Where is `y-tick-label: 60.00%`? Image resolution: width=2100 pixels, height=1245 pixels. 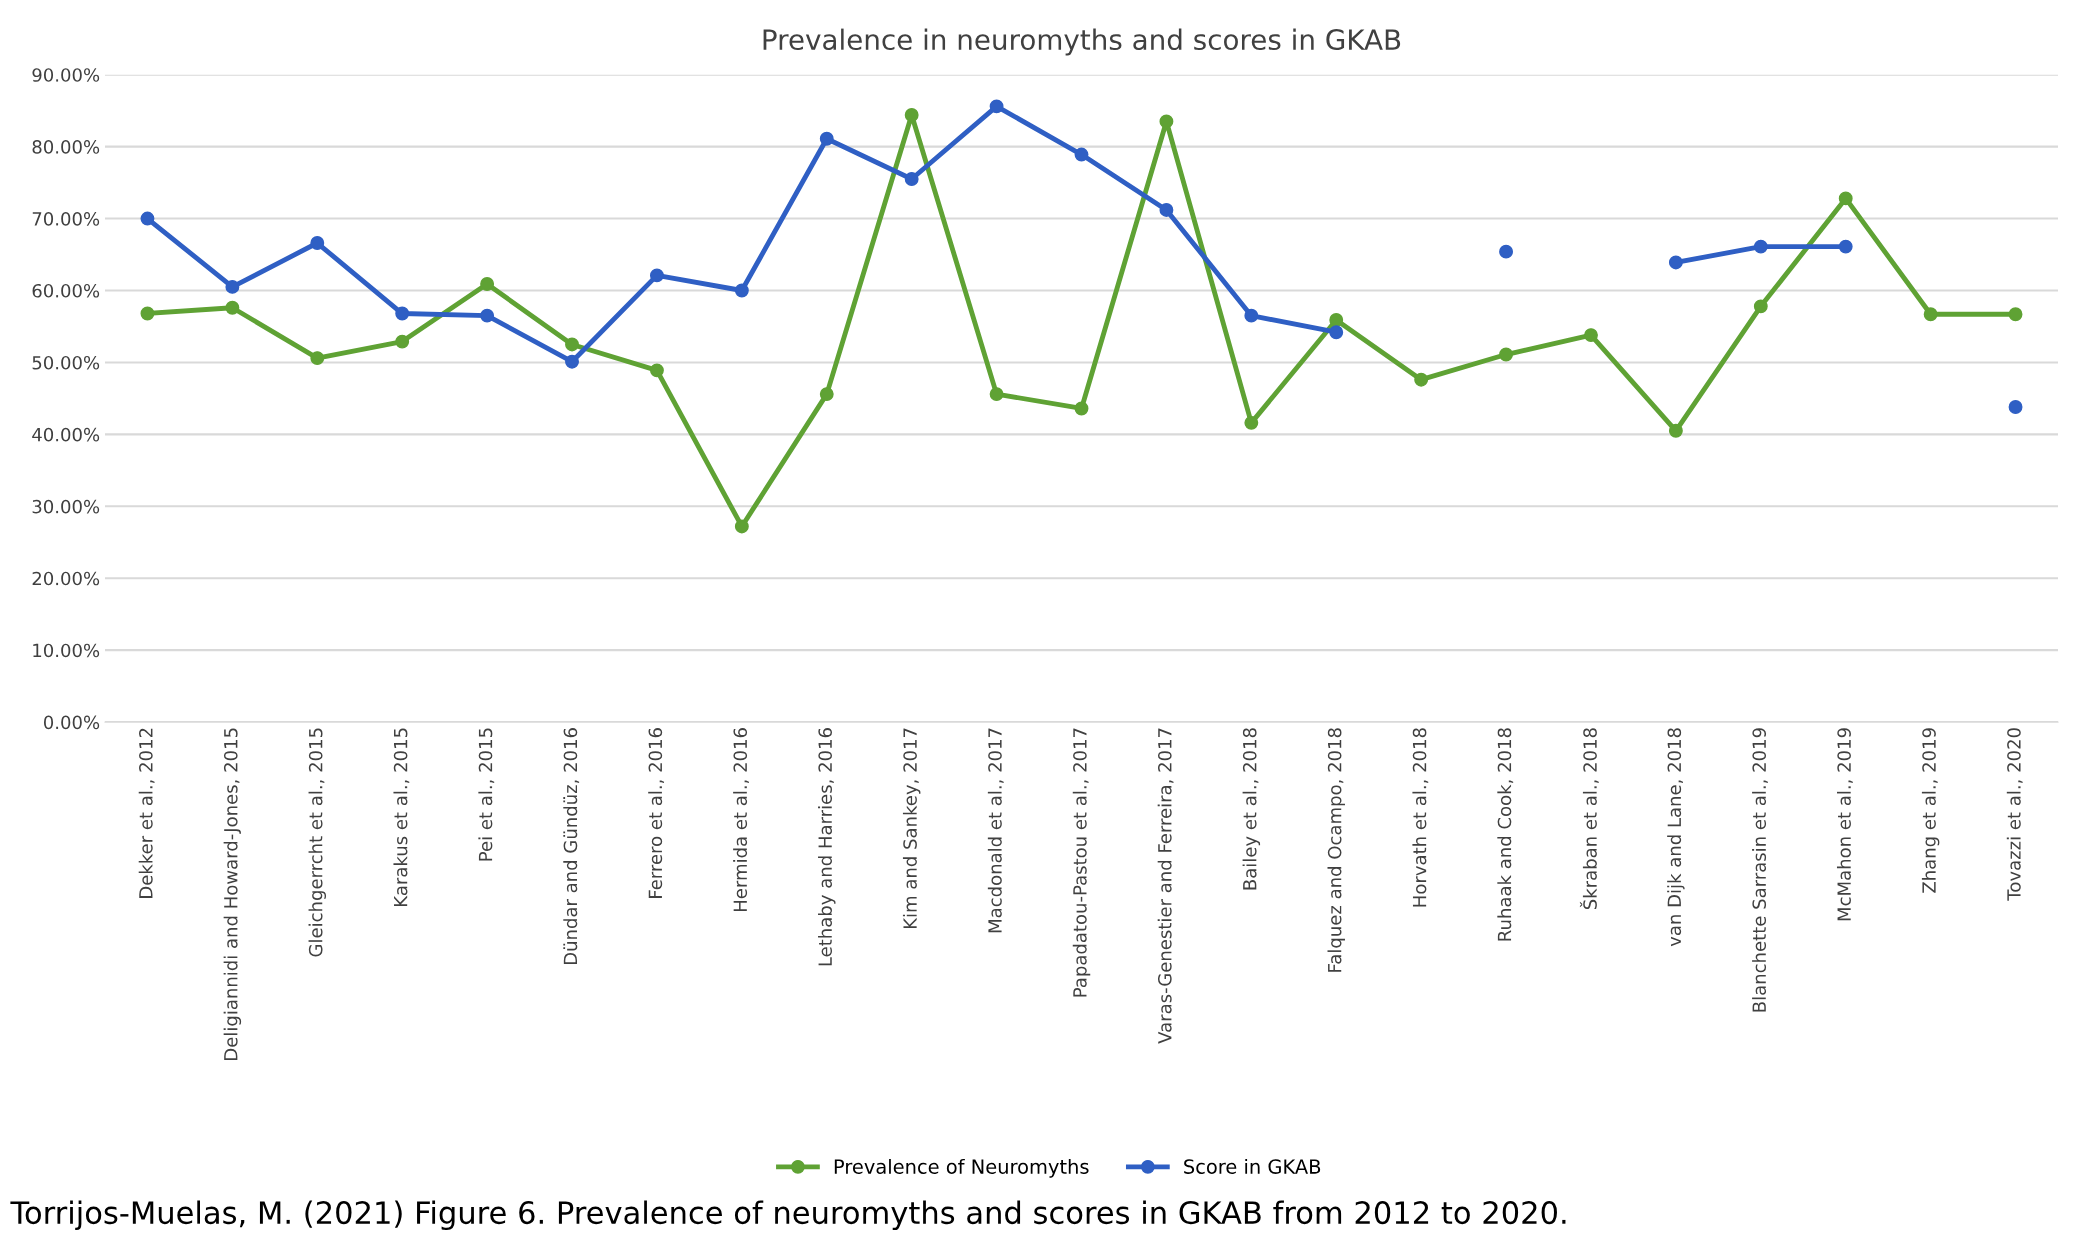
y-tick-label: 60.00% is located at coordinates (66, 290).